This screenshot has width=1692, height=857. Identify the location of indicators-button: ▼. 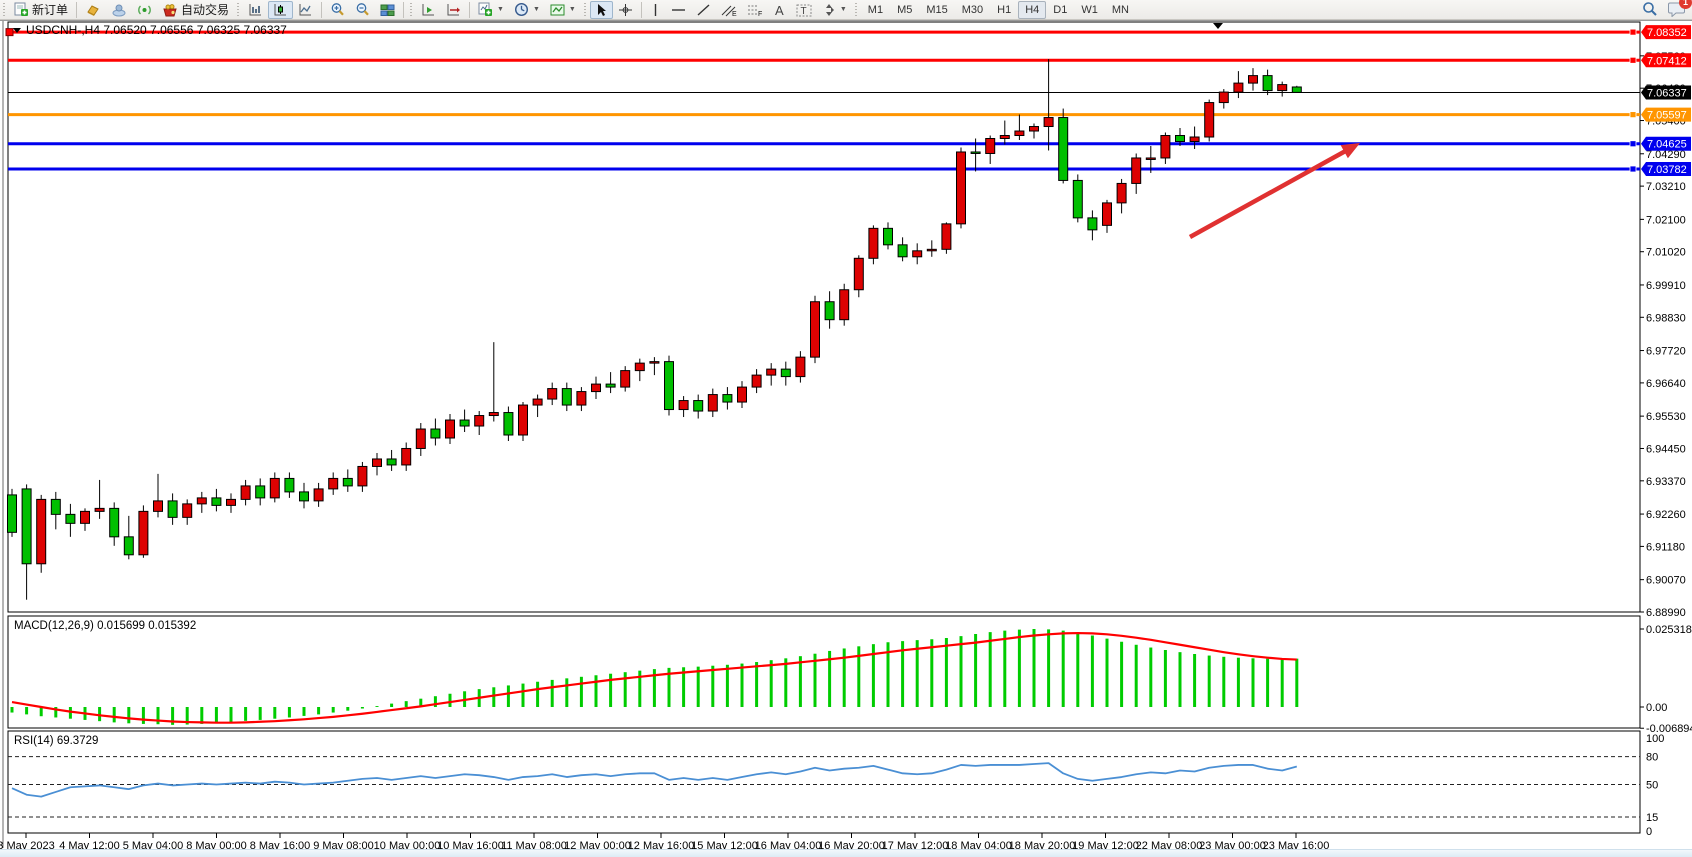
(563, 10).